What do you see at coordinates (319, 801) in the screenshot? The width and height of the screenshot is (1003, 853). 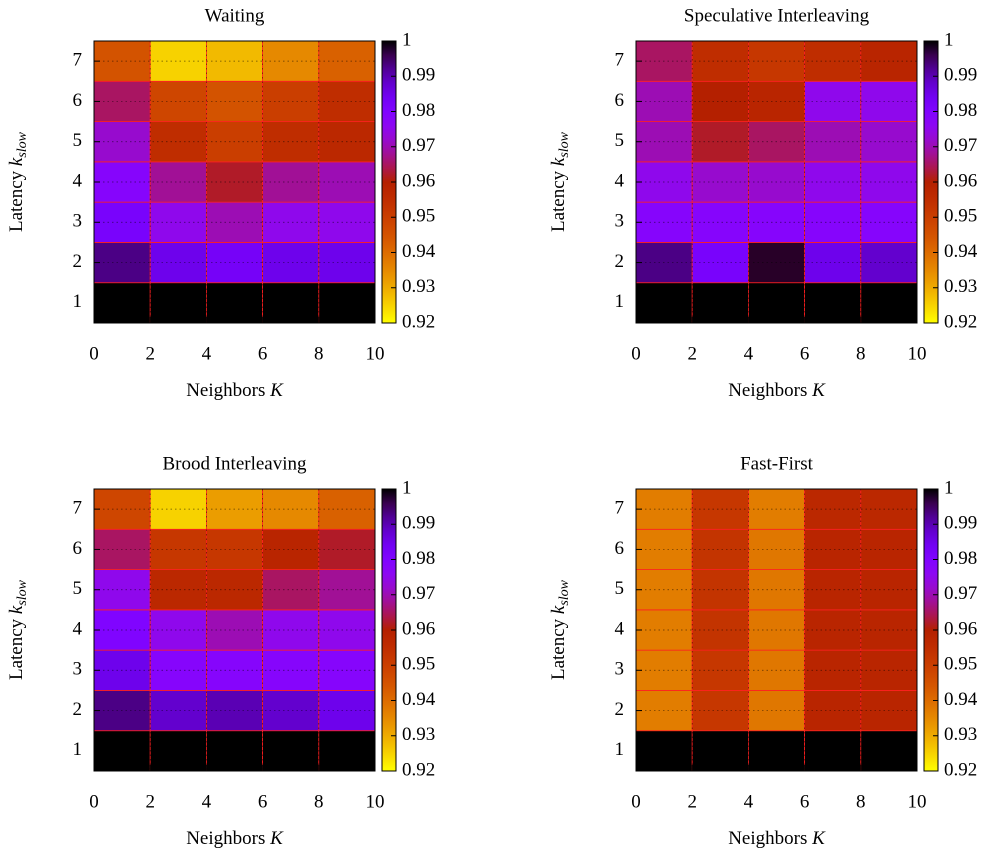 I see `x-tick-label: 8` at bounding box center [319, 801].